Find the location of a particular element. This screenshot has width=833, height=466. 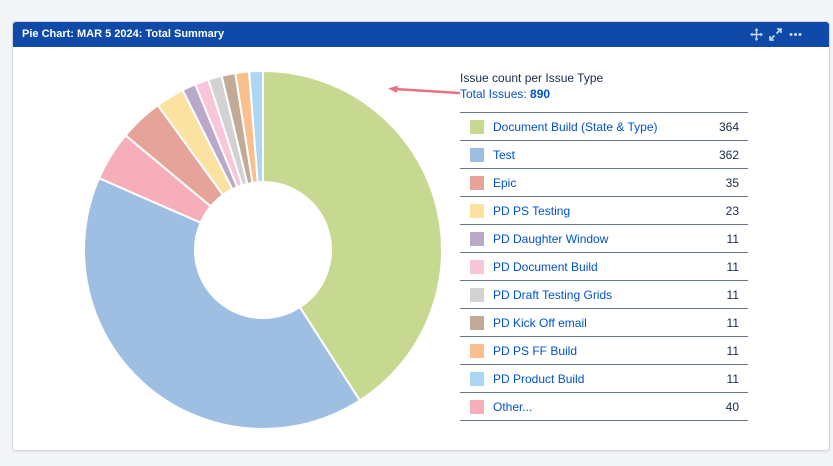

legend-count: 362 is located at coordinates (728, 155).